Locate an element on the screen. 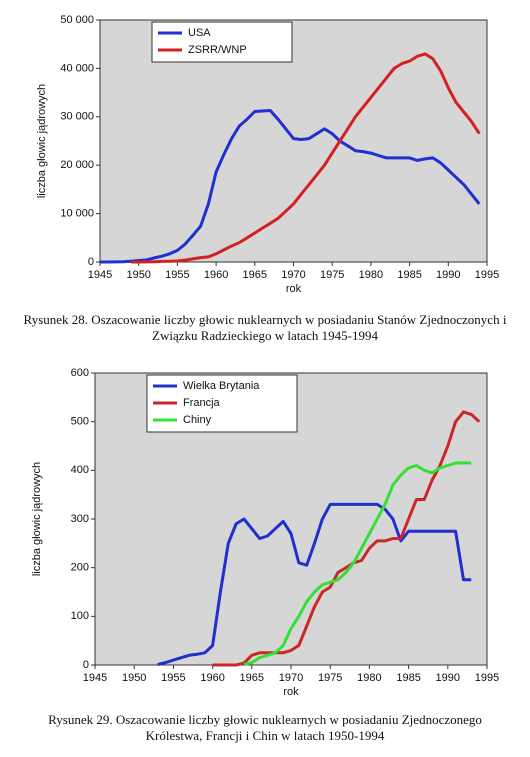  y-tick-label: 40 000 is located at coordinates (77, 68).